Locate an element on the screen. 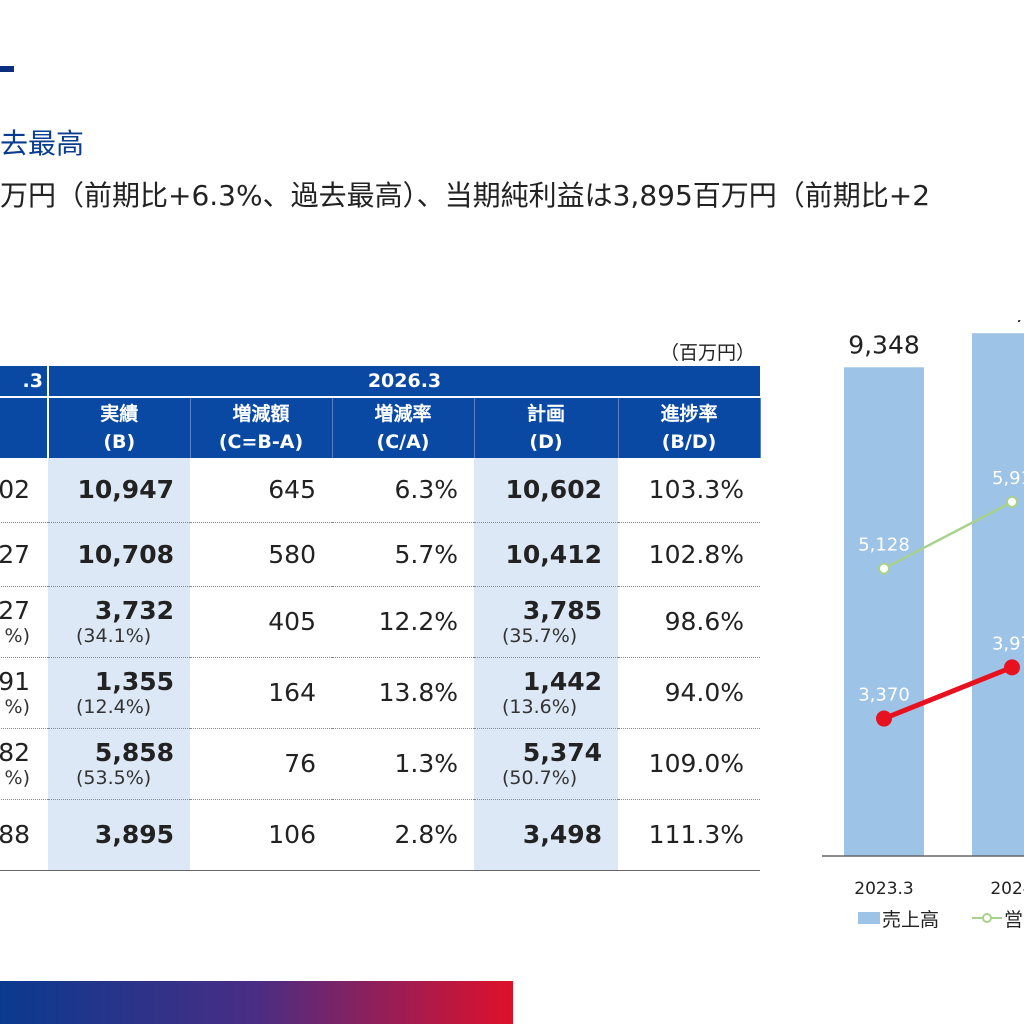  plan-ratio: (35.7%) is located at coordinates (540, 636).